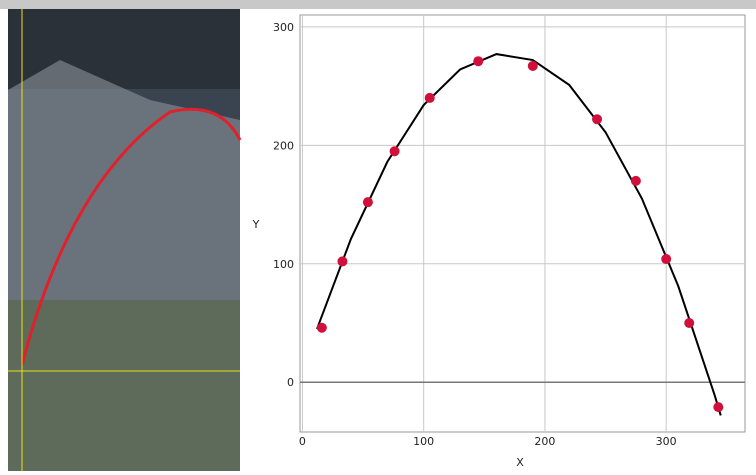 This screenshot has width=756, height=475. Describe the element at coordinates (520, 462) in the screenshot. I see `x-axis-label: X` at that location.